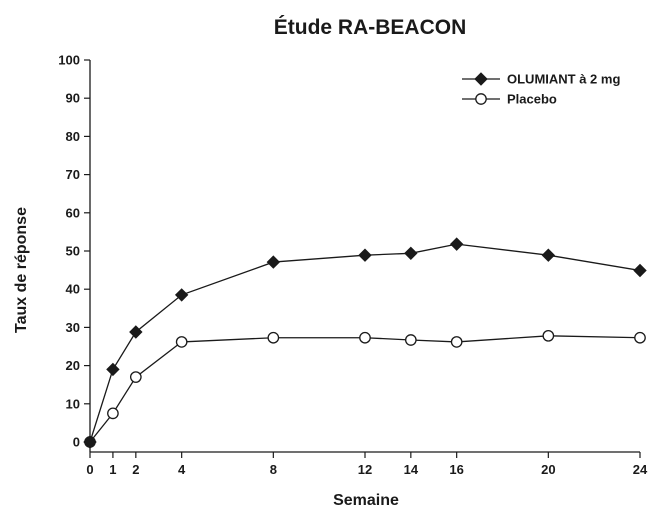 The image size is (651, 514). Describe the element at coordinates (548, 469) in the screenshot. I see `x-tick-label: 20` at that location.